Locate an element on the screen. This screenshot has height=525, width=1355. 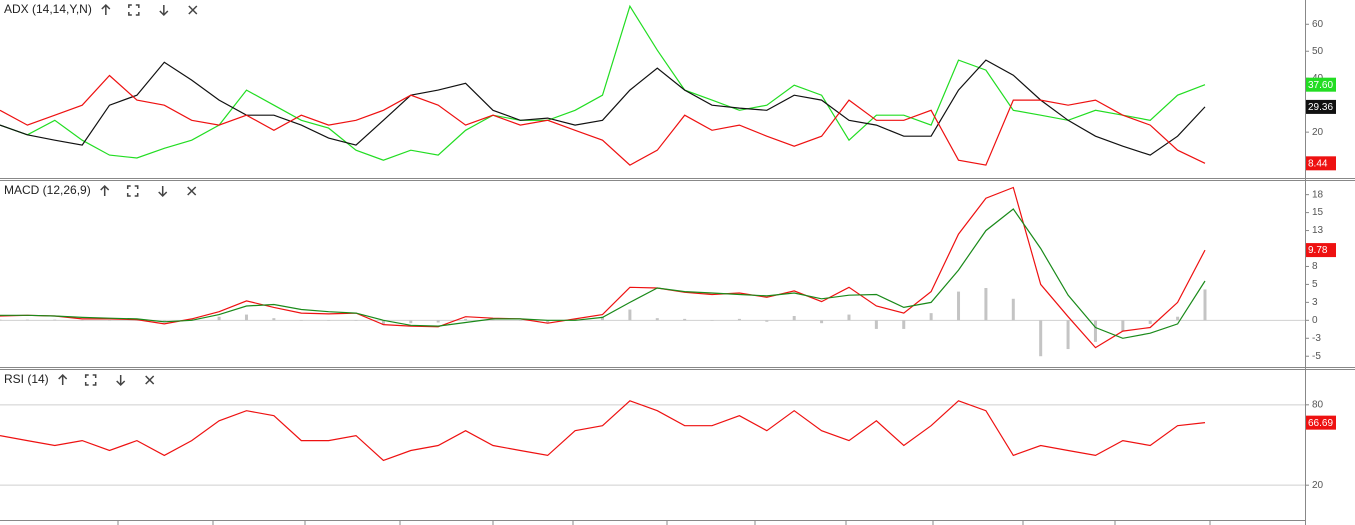
y-tick-label: 18 is located at coordinates (1318, 194).